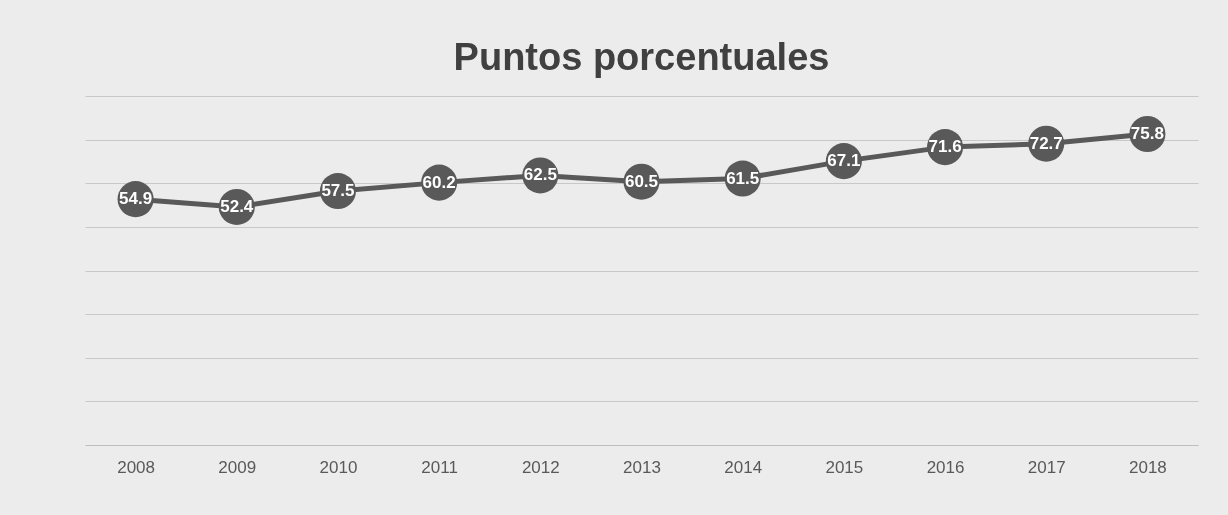 The width and height of the screenshot is (1228, 515). I want to click on x-tick-label: 2010, so click(338, 467).